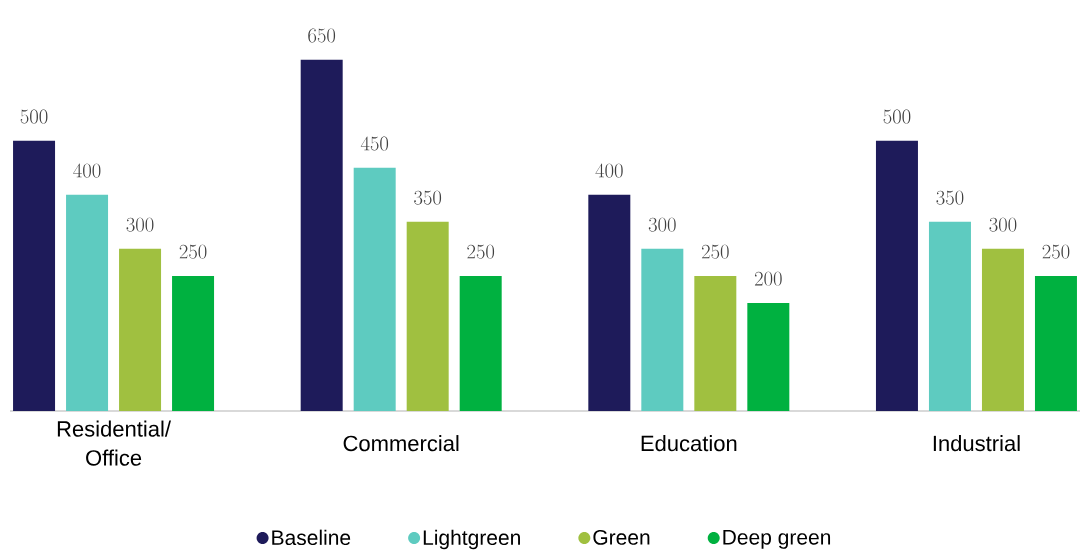 The height and width of the screenshot is (552, 1081). I want to click on data-label: 450, so click(374, 143).